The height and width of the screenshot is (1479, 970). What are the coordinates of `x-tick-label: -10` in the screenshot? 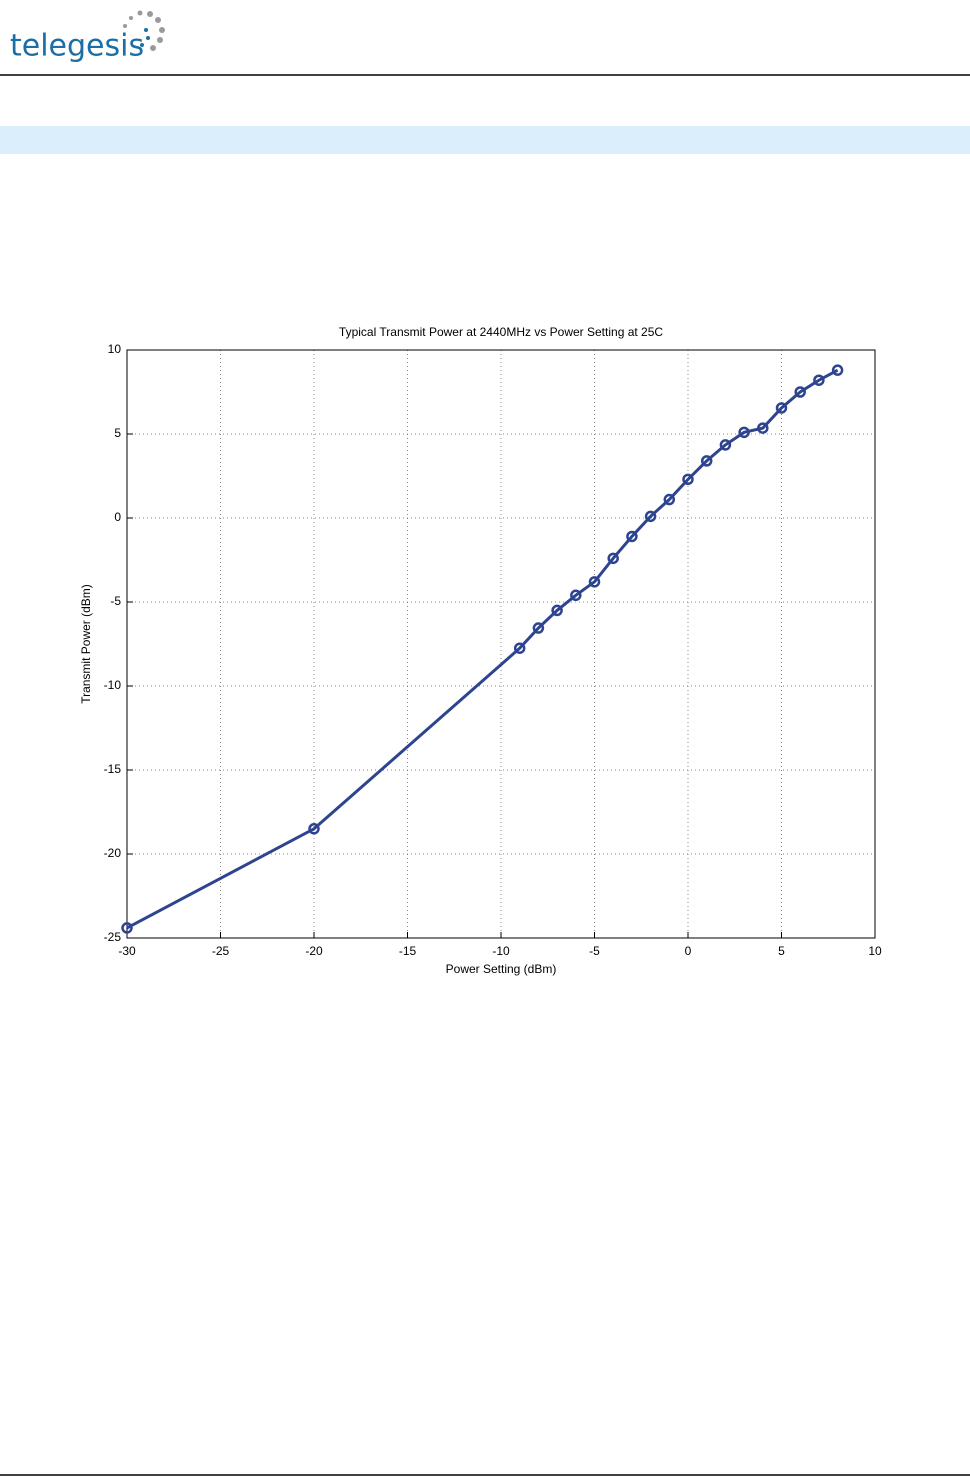 It's located at (501, 951).